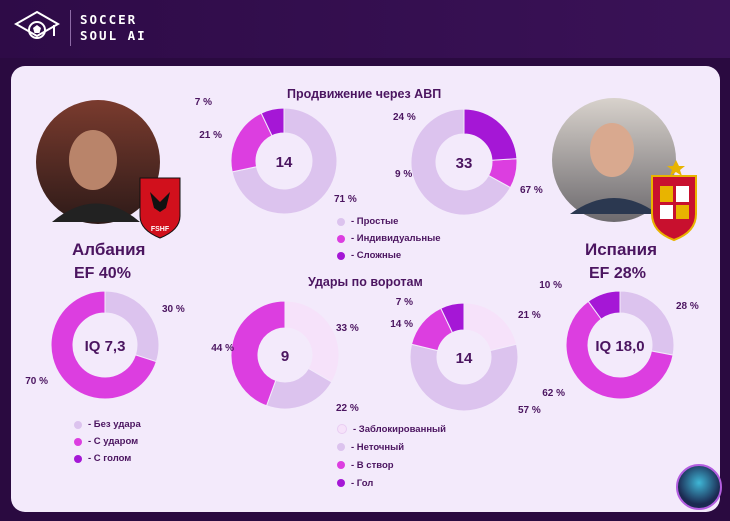 The width and height of the screenshot is (730, 521). Describe the element at coordinates (621, 249) in the screenshot. I see `spain-name: Испания` at that location.